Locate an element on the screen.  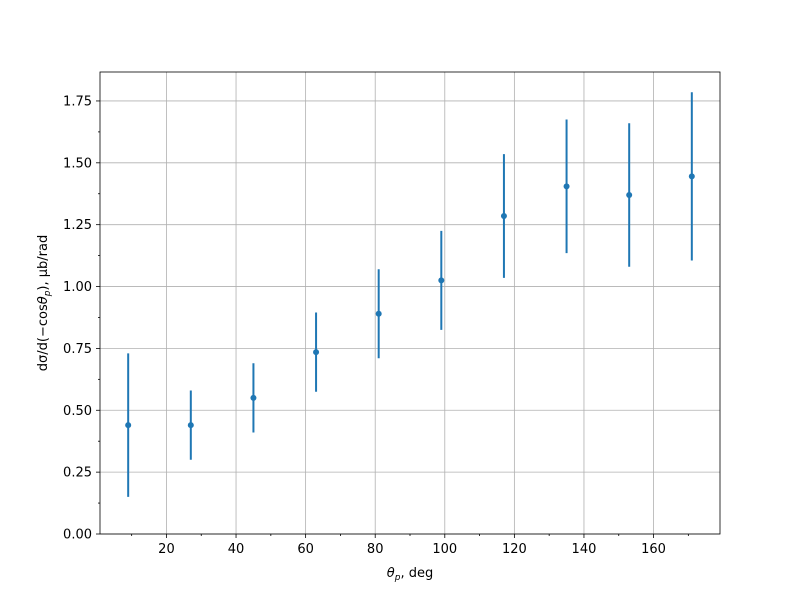
y-label-unit: ), μb/rad is located at coordinates (43, 263).